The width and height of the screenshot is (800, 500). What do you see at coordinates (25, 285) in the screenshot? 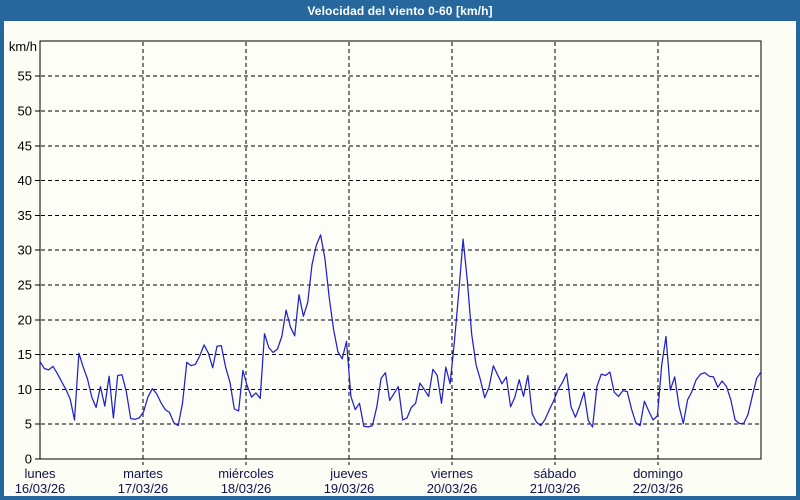
I see `y-tick-label: 25` at bounding box center [25, 285].